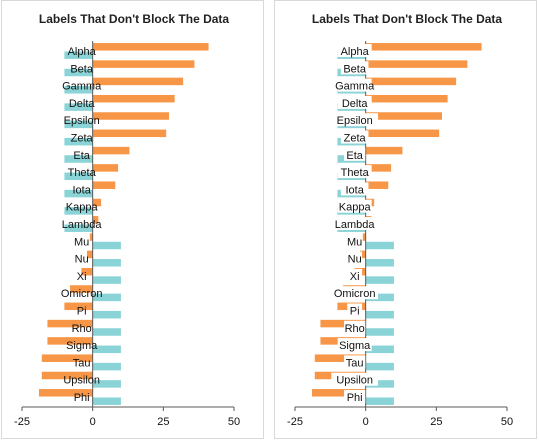 The image size is (539, 441). What do you see at coordinates (355, 87) in the screenshot?
I see `category-label-gamma: Gamma` at bounding box center [355, 87].